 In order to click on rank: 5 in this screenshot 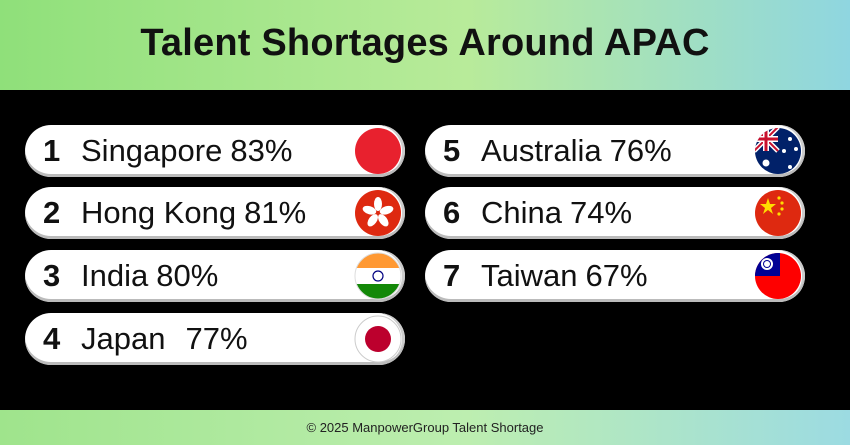, I will do `click(452, 150)`.